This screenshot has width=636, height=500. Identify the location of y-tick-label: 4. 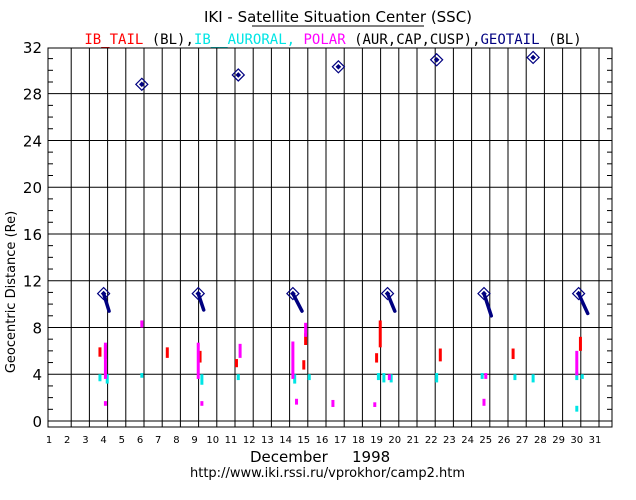
(37, 375).